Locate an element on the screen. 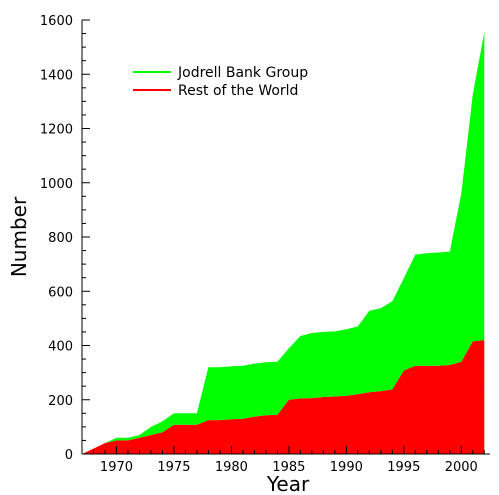 The height and width of the screenshot is (495, 499). x-axis-label: Year is located at coordinates (288, 483).